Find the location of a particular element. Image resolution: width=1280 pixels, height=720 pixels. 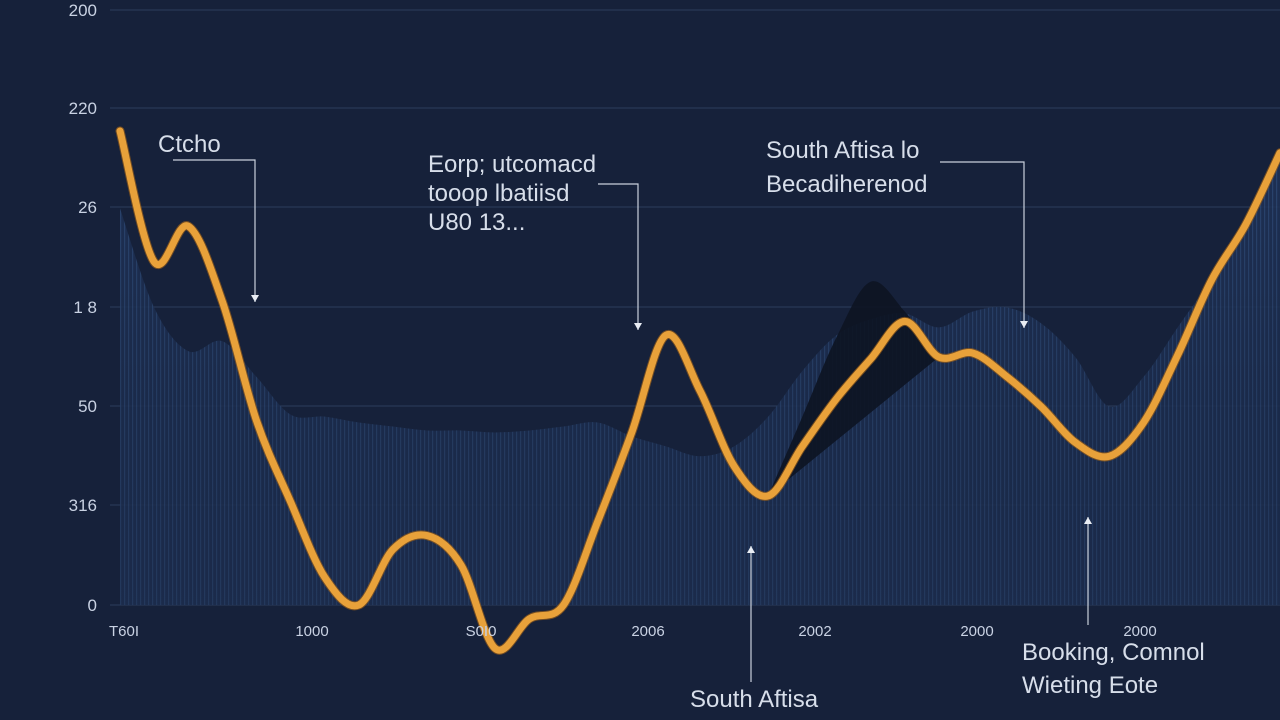

annotation-5: Booking, Comnol Wieting Eote is located at coordinates (1113, 608).